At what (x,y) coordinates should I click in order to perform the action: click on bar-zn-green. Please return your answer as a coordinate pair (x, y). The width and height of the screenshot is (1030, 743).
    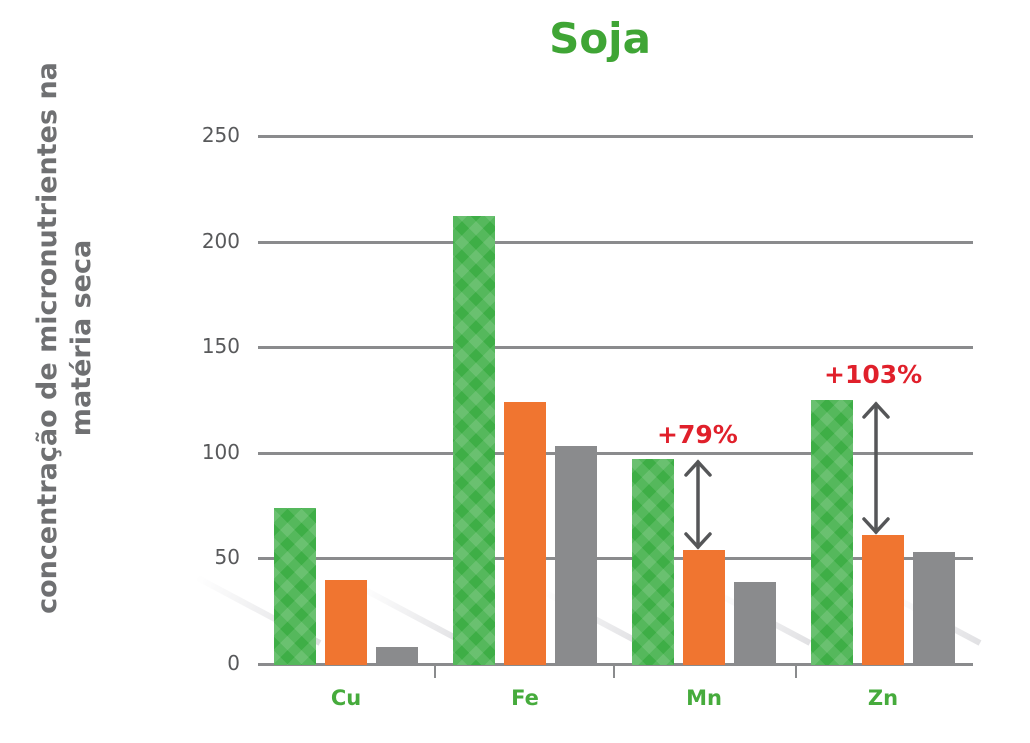
    Looking at the image, I should click on (832, 532).